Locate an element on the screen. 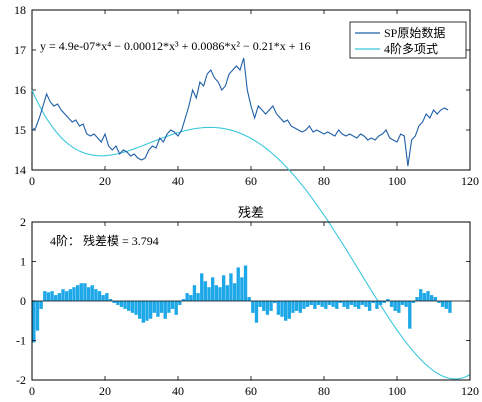 The width and height of the screenshot is (482, 402). x-tick-label: 20 is located at coordinates (105, 181).